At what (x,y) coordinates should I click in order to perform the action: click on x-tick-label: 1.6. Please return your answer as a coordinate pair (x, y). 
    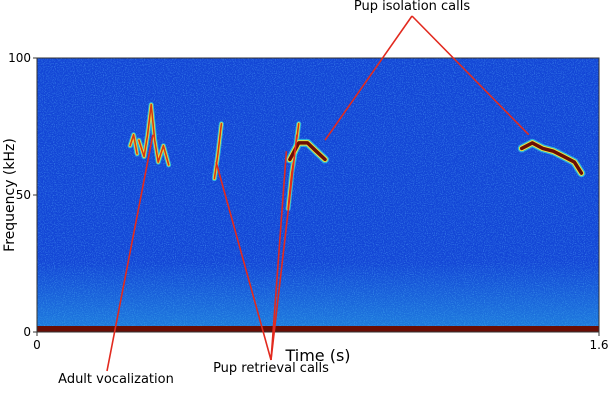
    Looking at the image, I should click on (598, 345).